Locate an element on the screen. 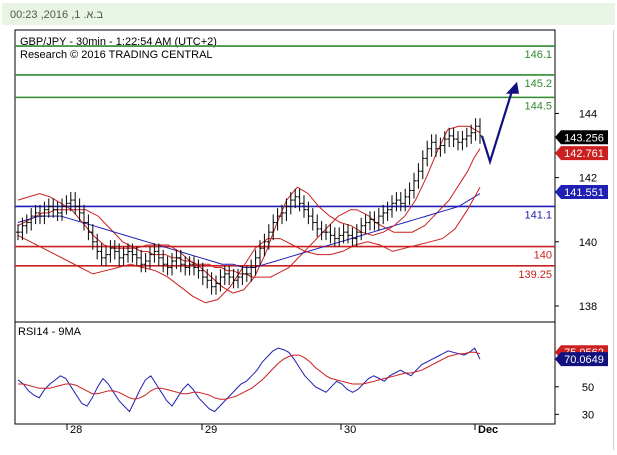  y-tick-label: 142 is located at coordinates (588, 179).